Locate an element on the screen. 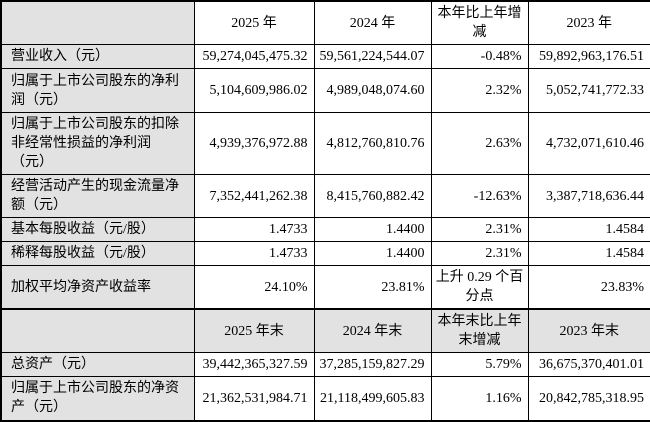  col-header-yearend-change: 本年末比上年末增减 is located at coordinates (479, 330).